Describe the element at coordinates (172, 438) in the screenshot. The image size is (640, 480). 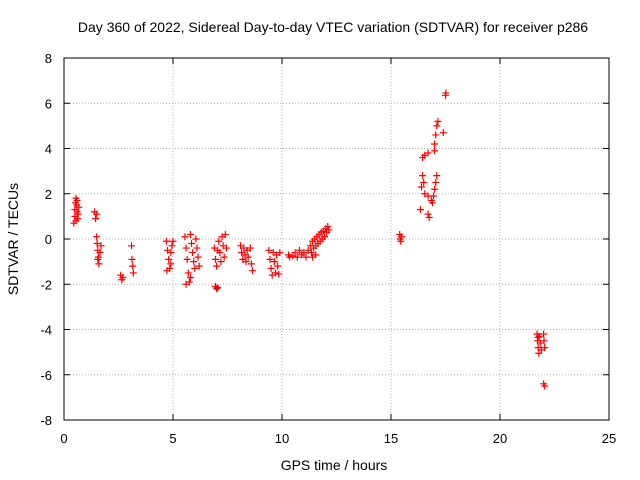
I see `x-tick-label: 5` at that location.